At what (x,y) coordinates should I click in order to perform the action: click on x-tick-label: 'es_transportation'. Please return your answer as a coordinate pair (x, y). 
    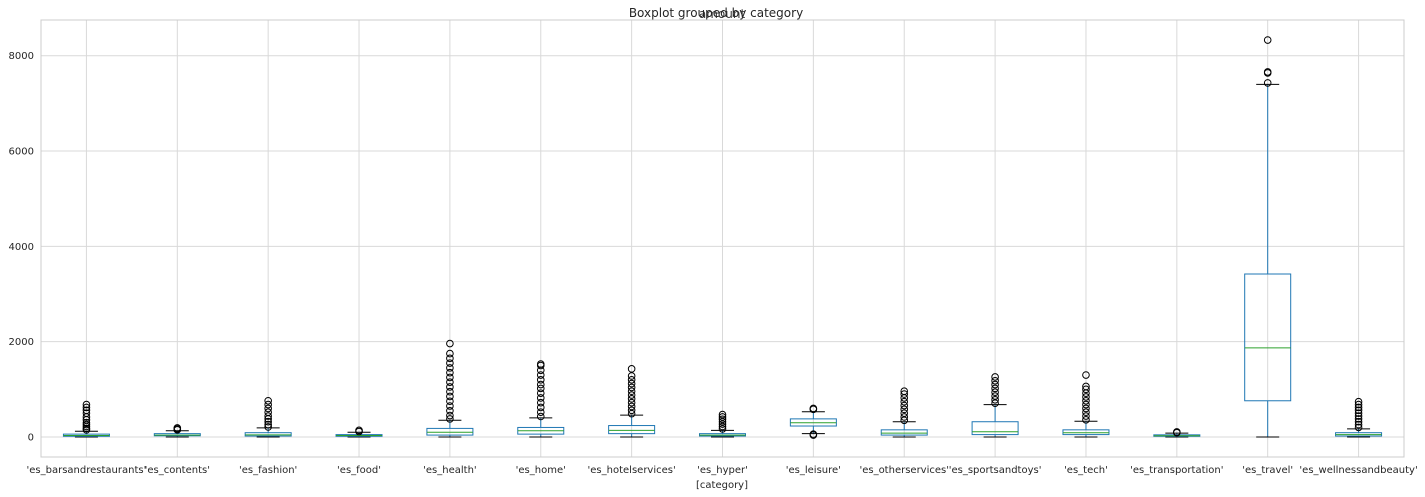
    Looking at the image, I should click on (1176, 470).